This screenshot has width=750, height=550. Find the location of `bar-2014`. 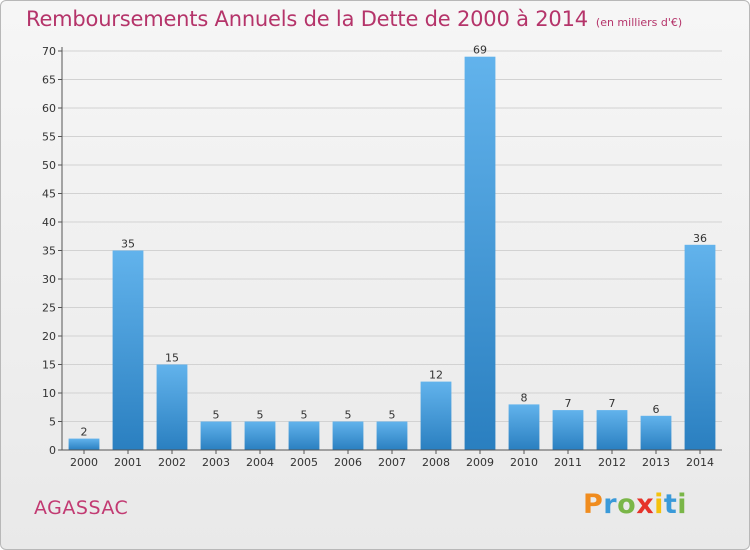

bar-2014 is located at coordinates (700, 347).